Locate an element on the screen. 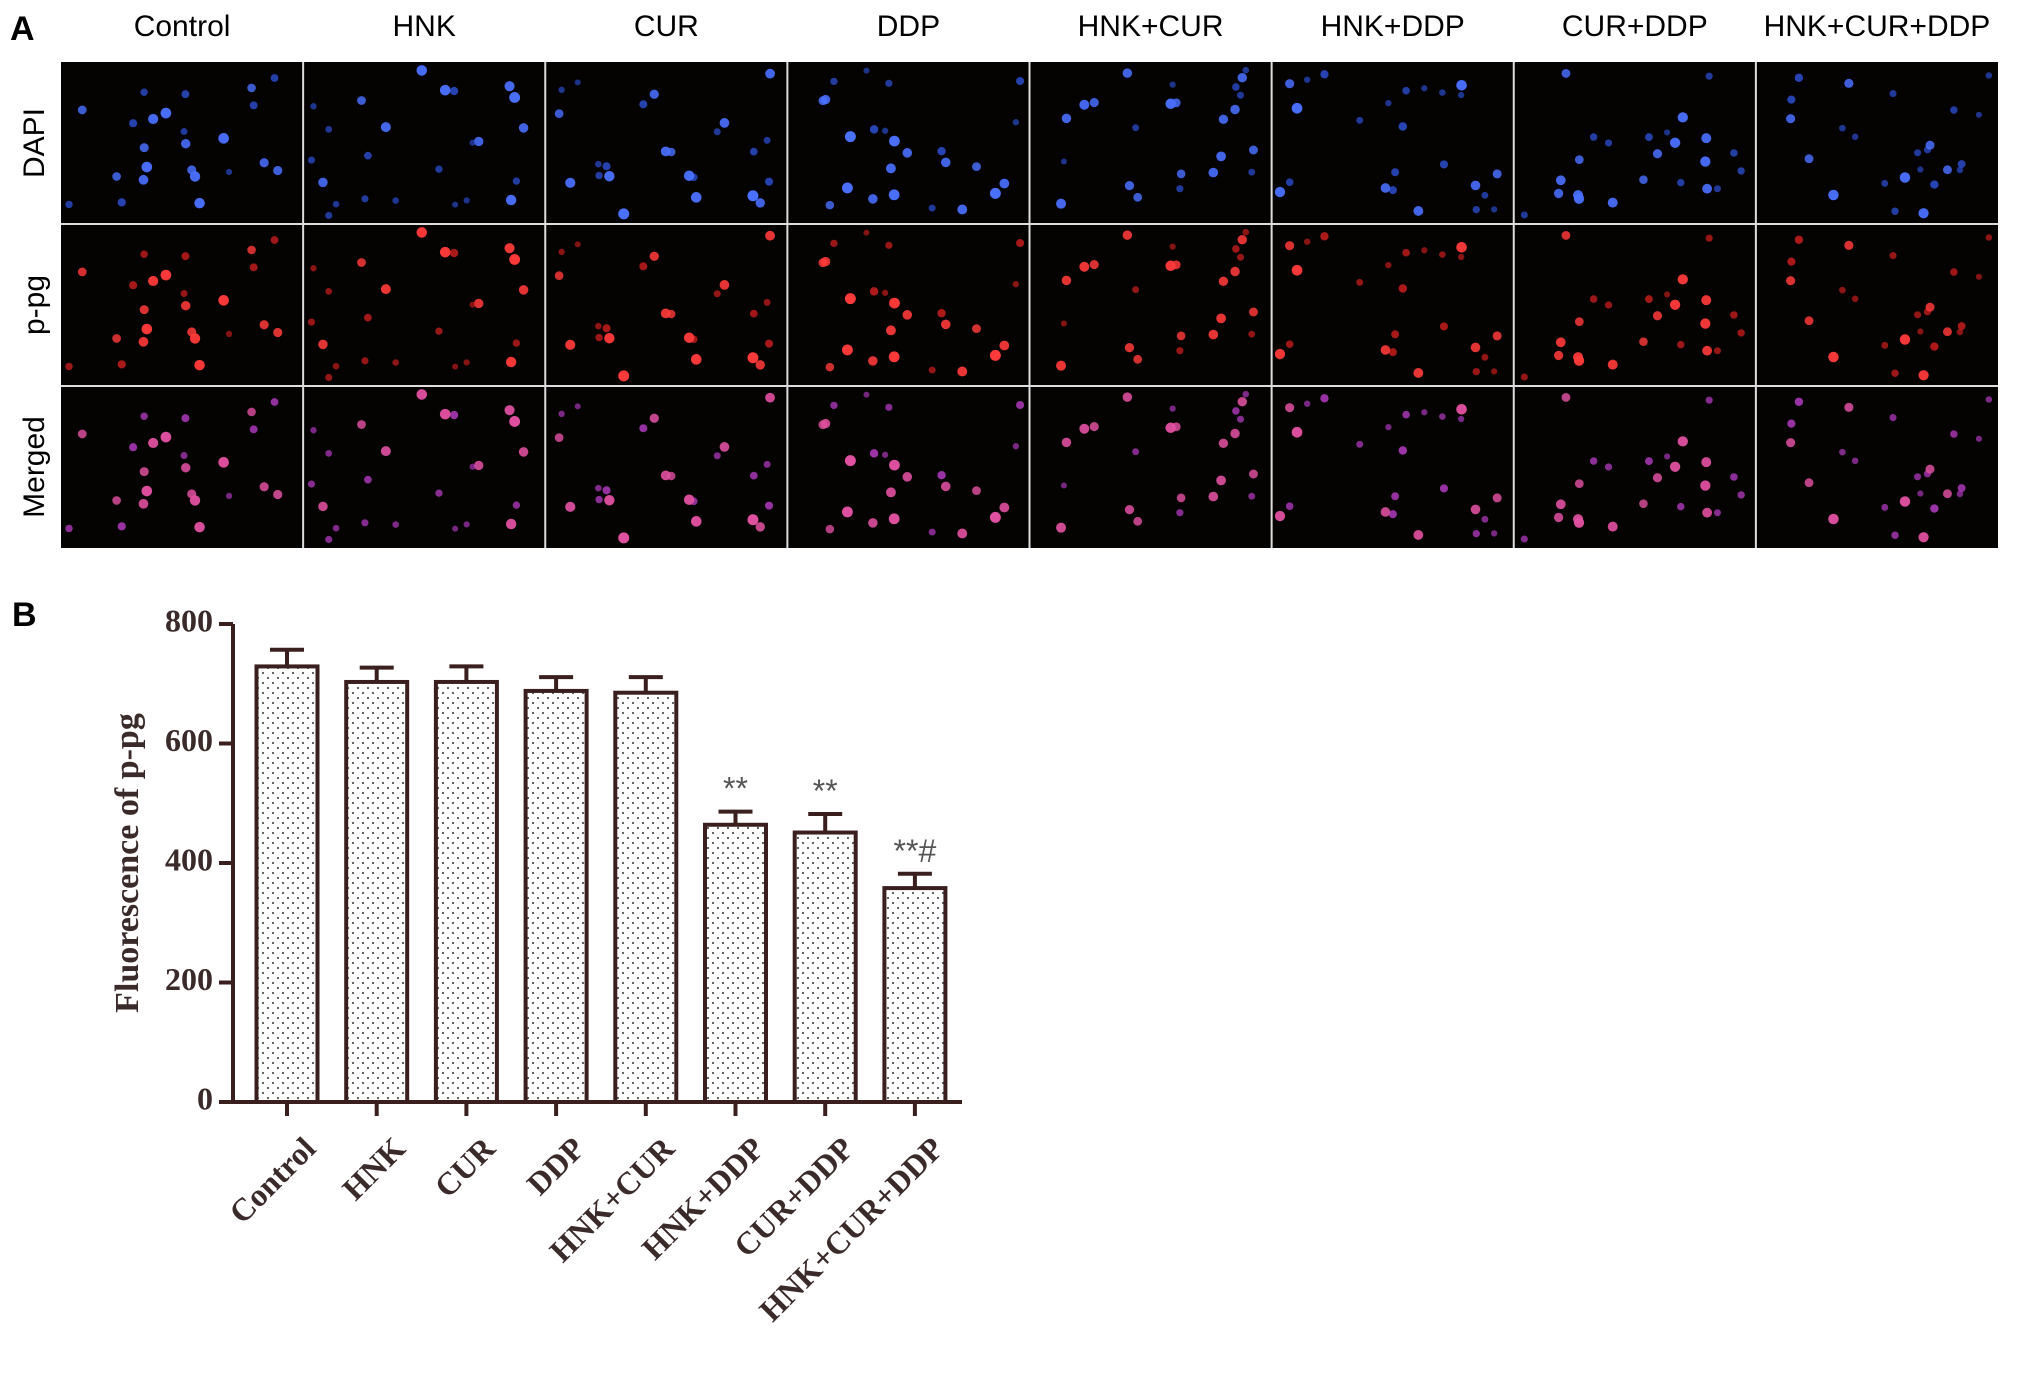  y-tick-label: 600 is located at coordinates (189, 740).